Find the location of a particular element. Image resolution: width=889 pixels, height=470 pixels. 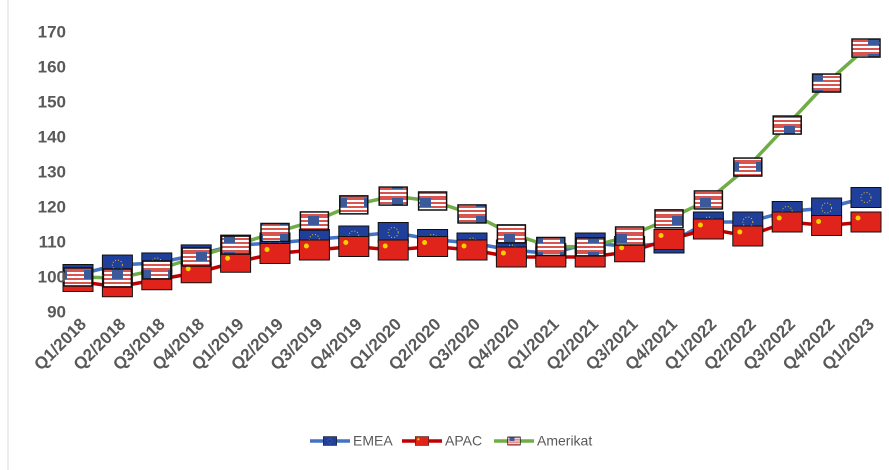

y-tick-label: 110 is located at coordinates (52, 241).